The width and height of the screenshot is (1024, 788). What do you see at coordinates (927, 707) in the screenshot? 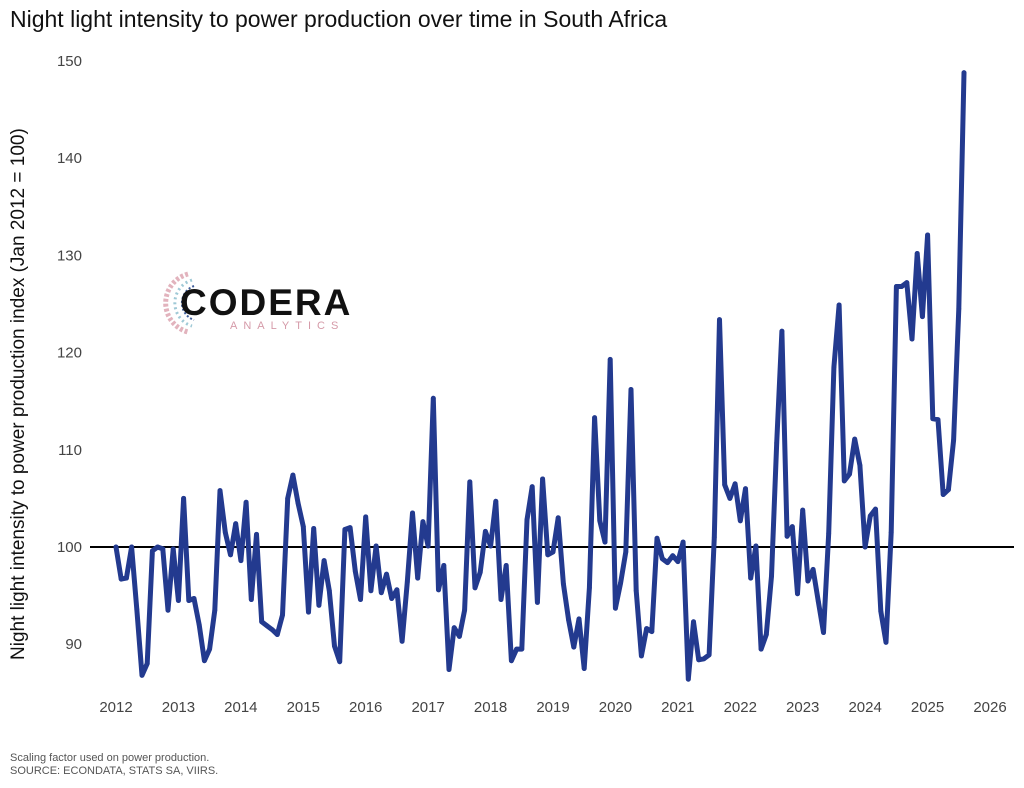
I see `x-tick-label: 2025` at bounding box center [927, 707].